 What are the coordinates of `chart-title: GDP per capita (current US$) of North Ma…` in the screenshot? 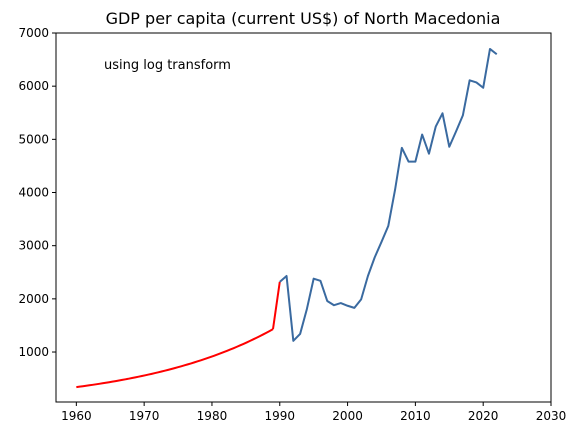 It's located at (303, 18).